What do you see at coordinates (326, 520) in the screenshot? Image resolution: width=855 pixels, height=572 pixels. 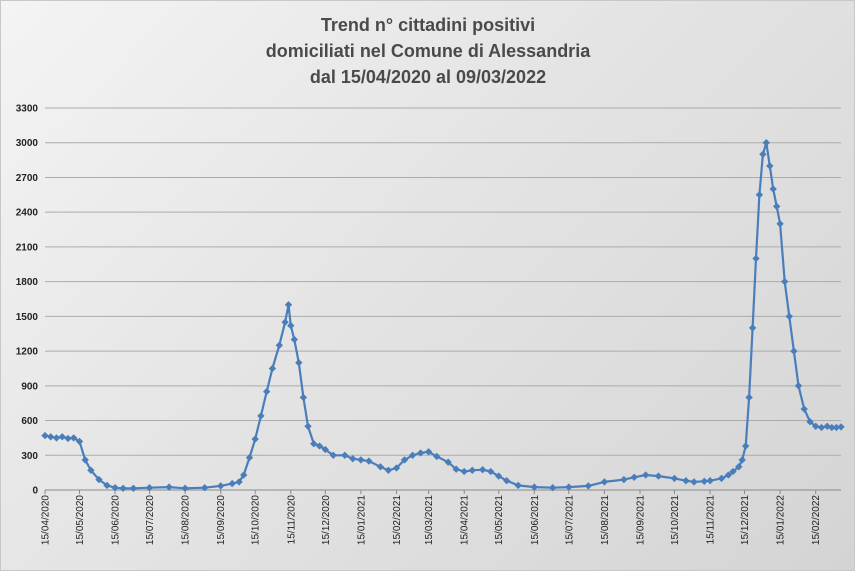 I see `x-tick-label: 15/12/2020` at bounding box center [326, 520].